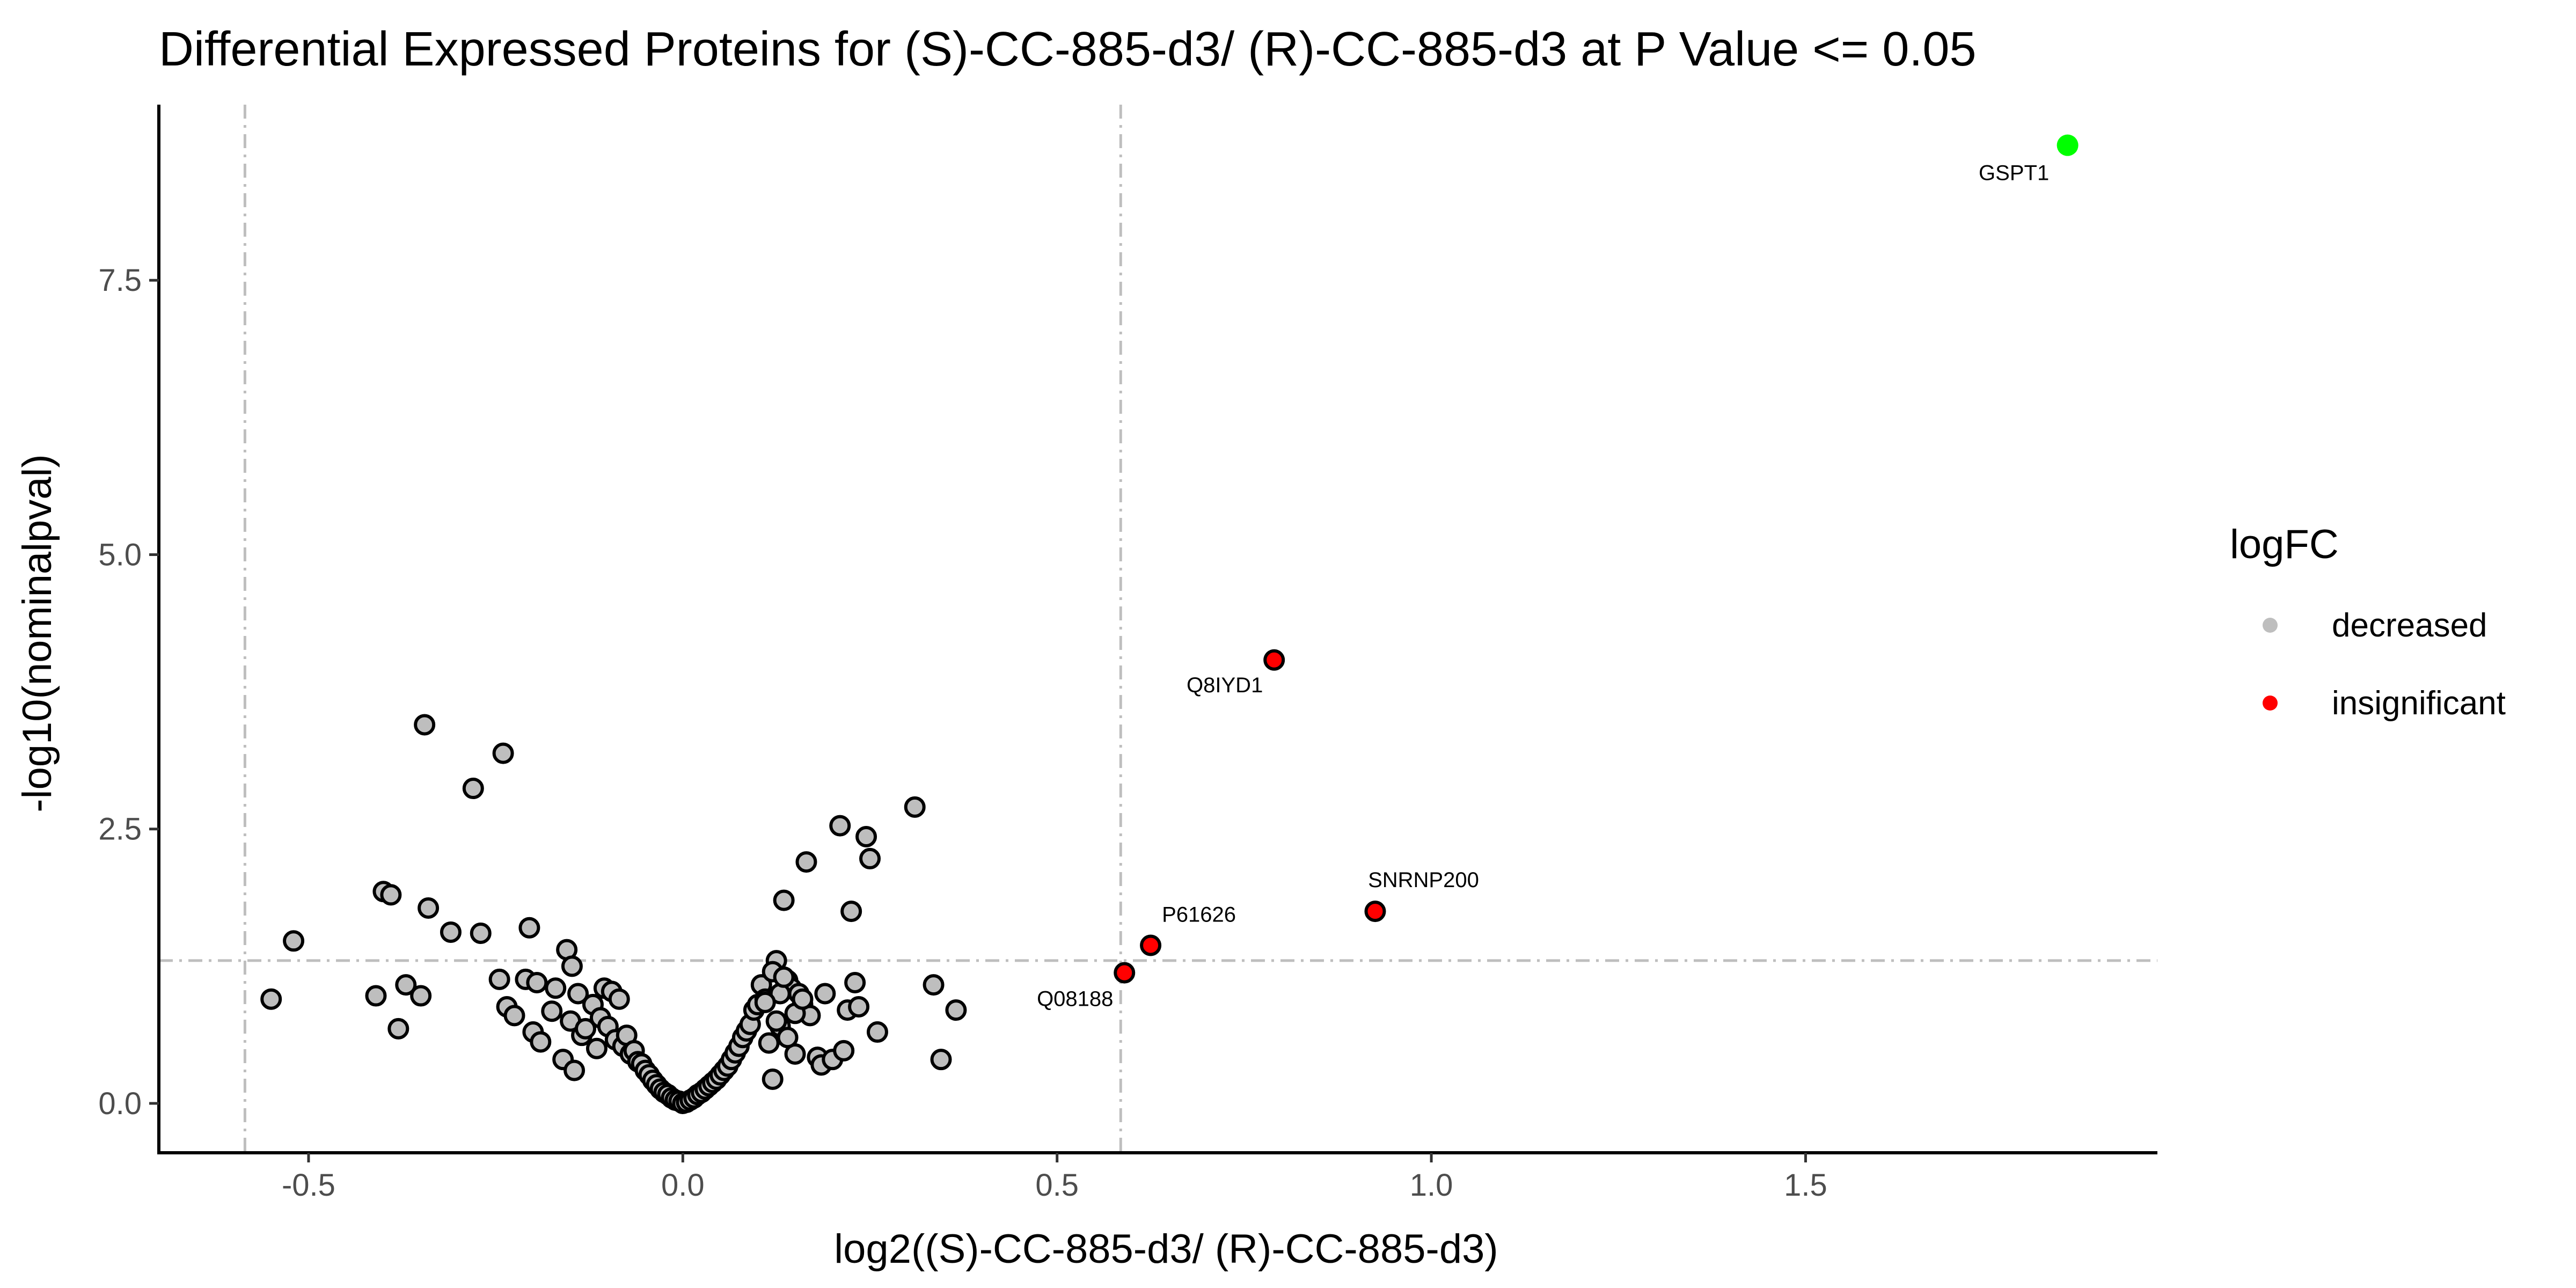  What do you see at coordinates (120, 1103) in the screenshot?
I see `y-tick-label: 0.0` at bounding box center [120, 1103].